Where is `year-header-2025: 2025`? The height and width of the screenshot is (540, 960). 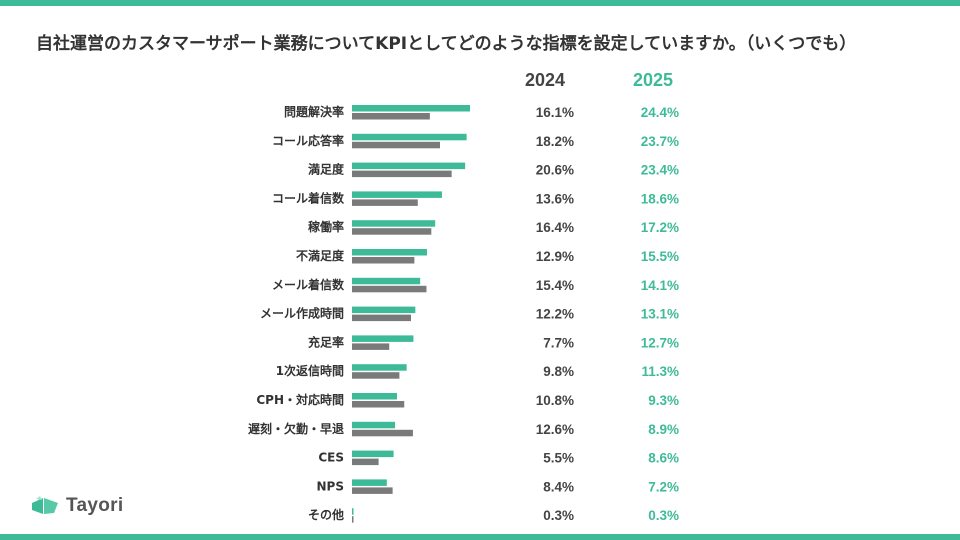 year-header-2025: 2025 is located at coordinates (653, 80).